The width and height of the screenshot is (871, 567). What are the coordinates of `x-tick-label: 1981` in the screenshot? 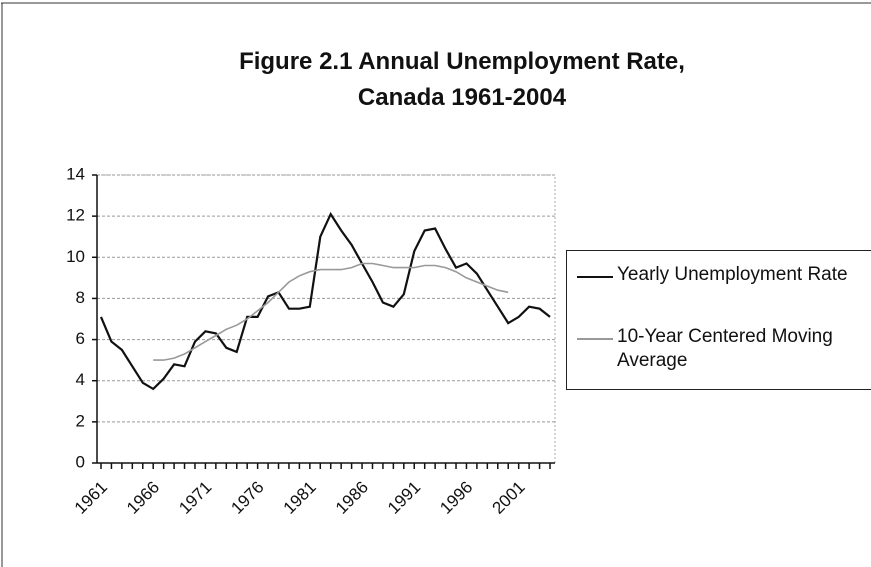 It's located at (300, 498).